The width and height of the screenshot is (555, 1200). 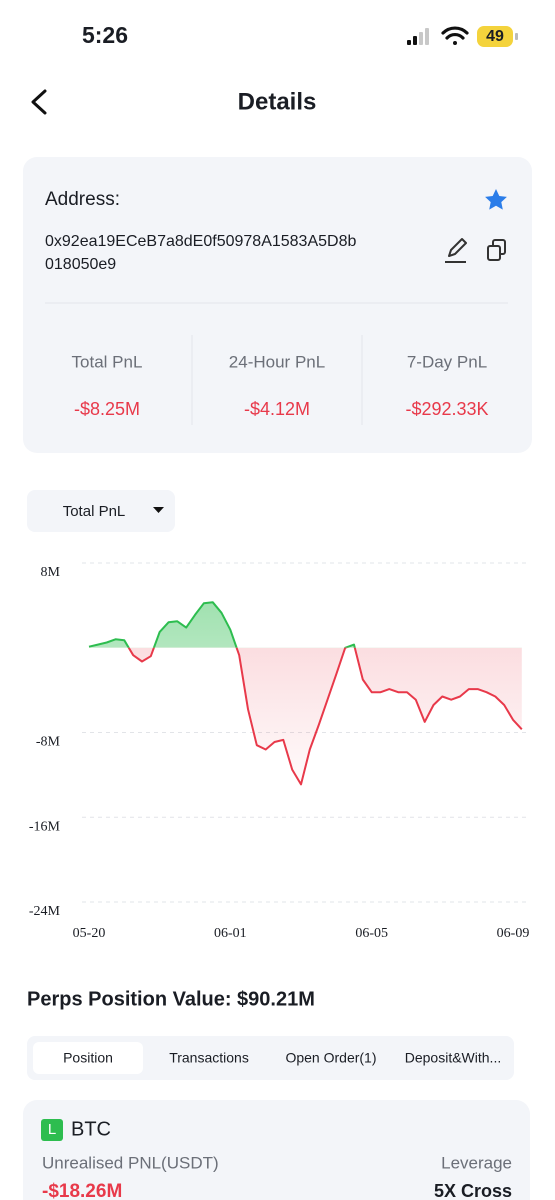 What do you see at coordinates (158, 510) in the screenshot?
I see `dropdown-arrow` at bounding box center [158, 510].